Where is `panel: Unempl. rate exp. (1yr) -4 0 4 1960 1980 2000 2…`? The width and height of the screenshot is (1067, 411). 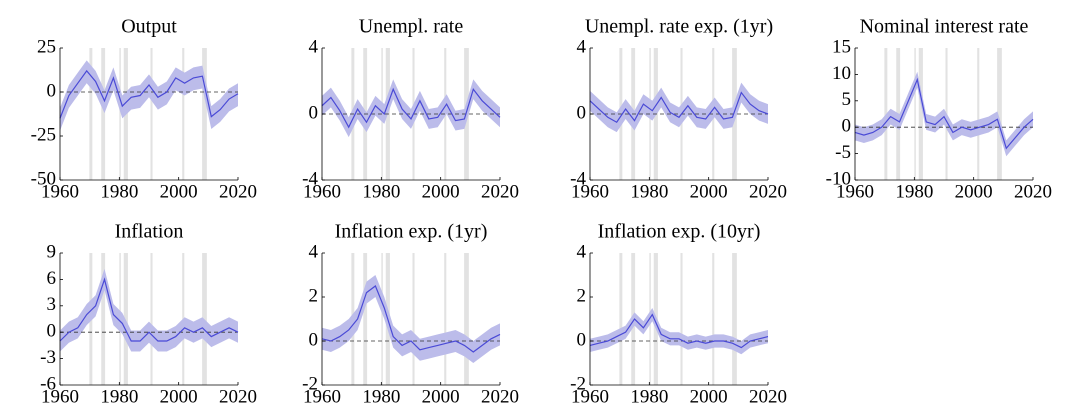
panel: Unempl. rate exp. (1yr) -4 0 4 1960 1980 2000 2… is located at coordinates (678, 109).